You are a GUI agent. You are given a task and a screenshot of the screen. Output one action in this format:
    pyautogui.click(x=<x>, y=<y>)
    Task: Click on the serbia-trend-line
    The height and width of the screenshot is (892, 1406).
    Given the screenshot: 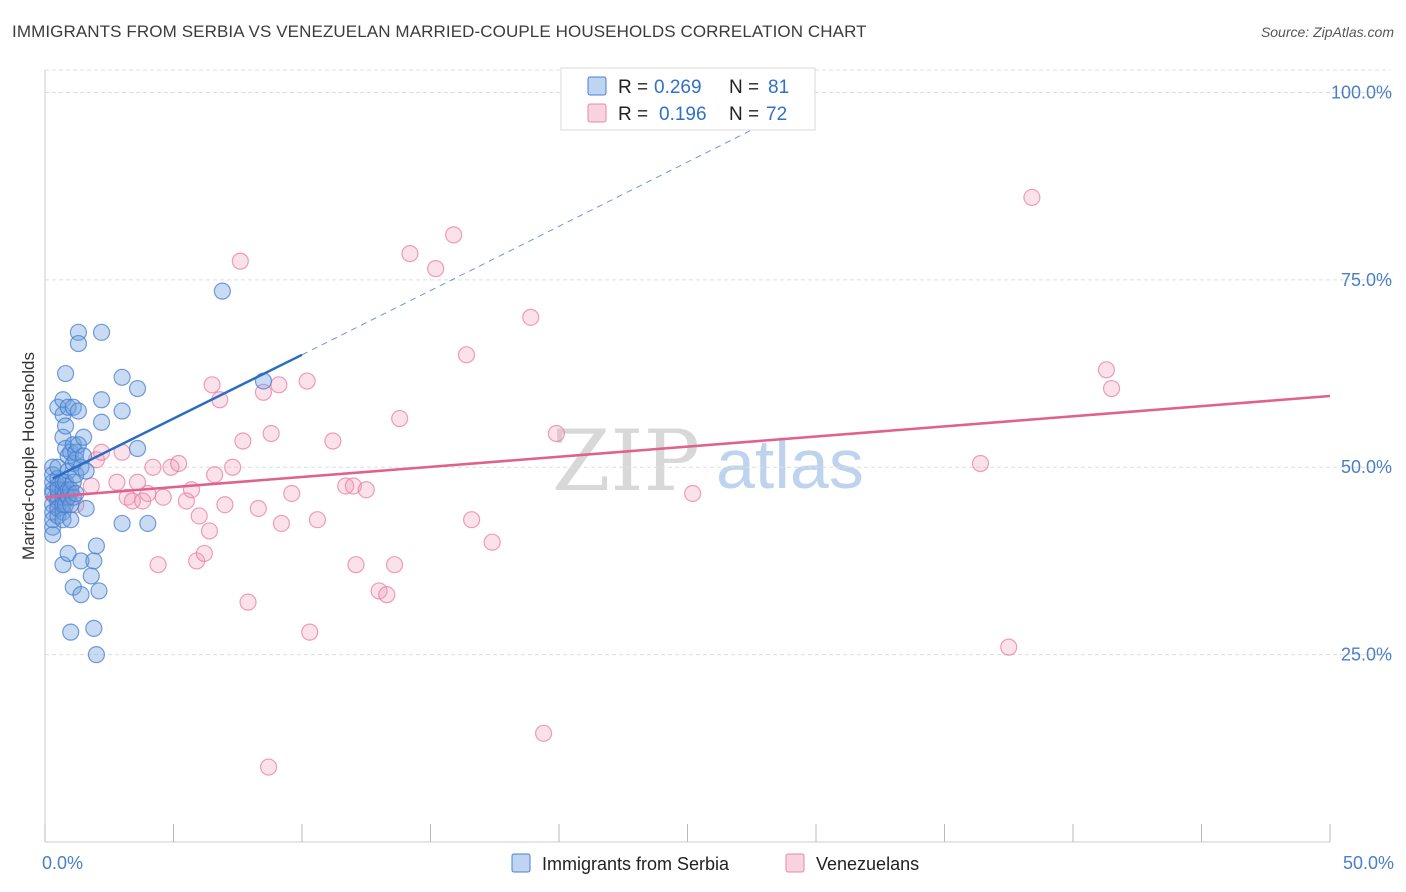 What is the action you would take?
    pyautogui.click(x=177, y=416)
    